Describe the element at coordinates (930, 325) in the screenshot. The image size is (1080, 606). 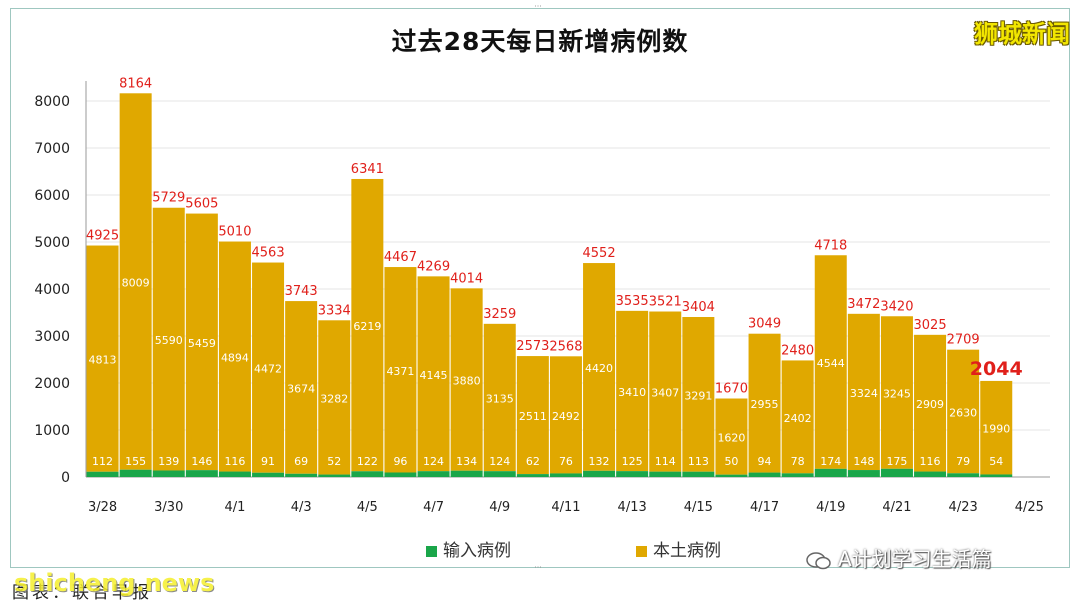
I see `total-value-label: 3025` at that location.